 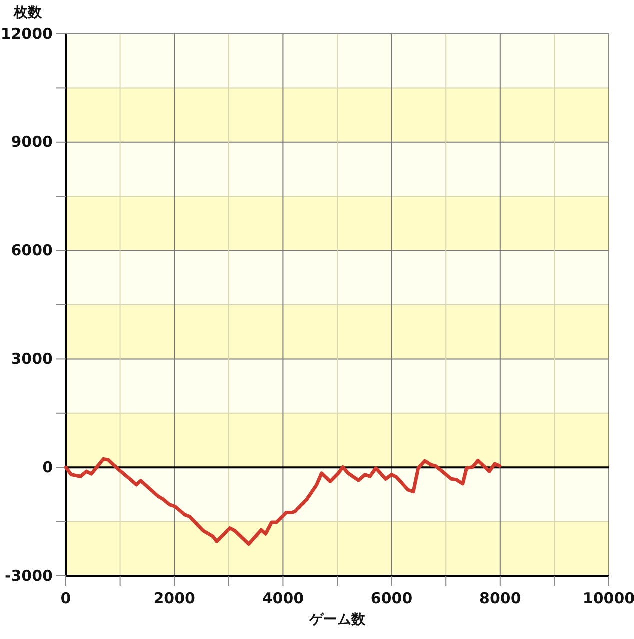 I want to click on x-tick-label: 2000, so click(x=175, y=598).